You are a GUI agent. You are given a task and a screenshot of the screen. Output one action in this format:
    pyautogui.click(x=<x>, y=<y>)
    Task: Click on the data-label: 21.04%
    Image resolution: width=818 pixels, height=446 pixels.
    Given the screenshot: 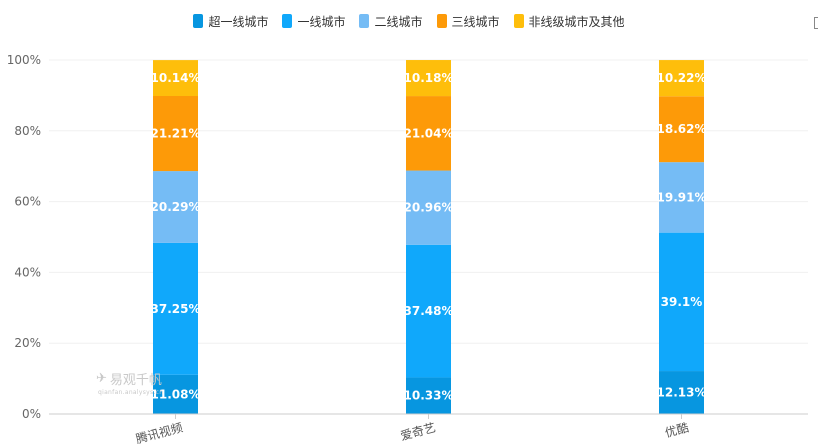 What is the action you would take?
    pyautogui.click(x=429, y=133)
    